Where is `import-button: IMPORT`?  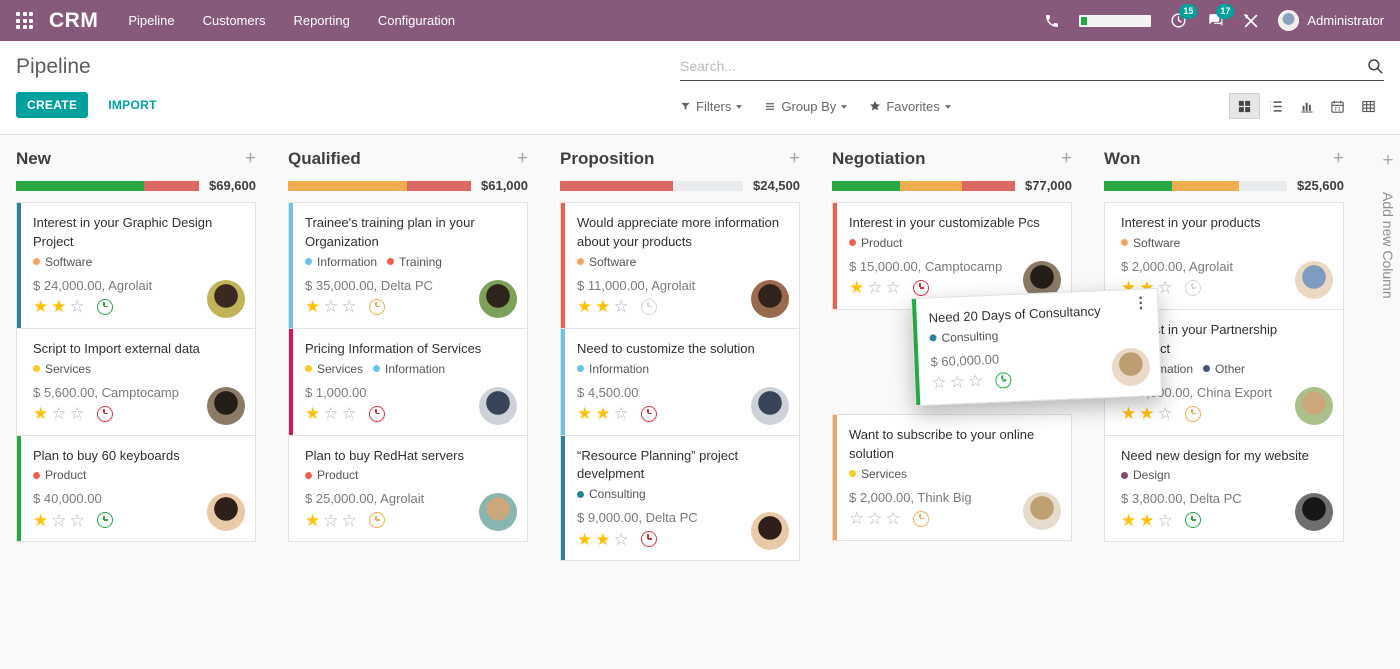 import-button: IMPORT is located at coordinates (132, 105).